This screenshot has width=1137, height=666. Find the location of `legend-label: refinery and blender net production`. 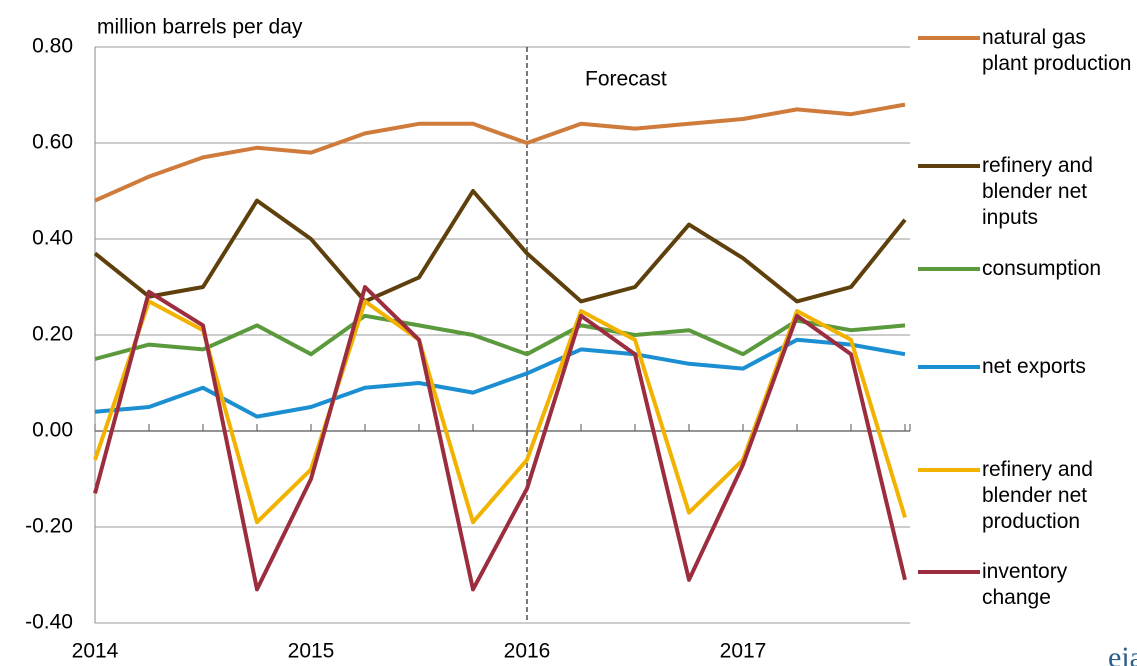

legend-label: refinery and blender net production is located at coordinates (1037, 495).